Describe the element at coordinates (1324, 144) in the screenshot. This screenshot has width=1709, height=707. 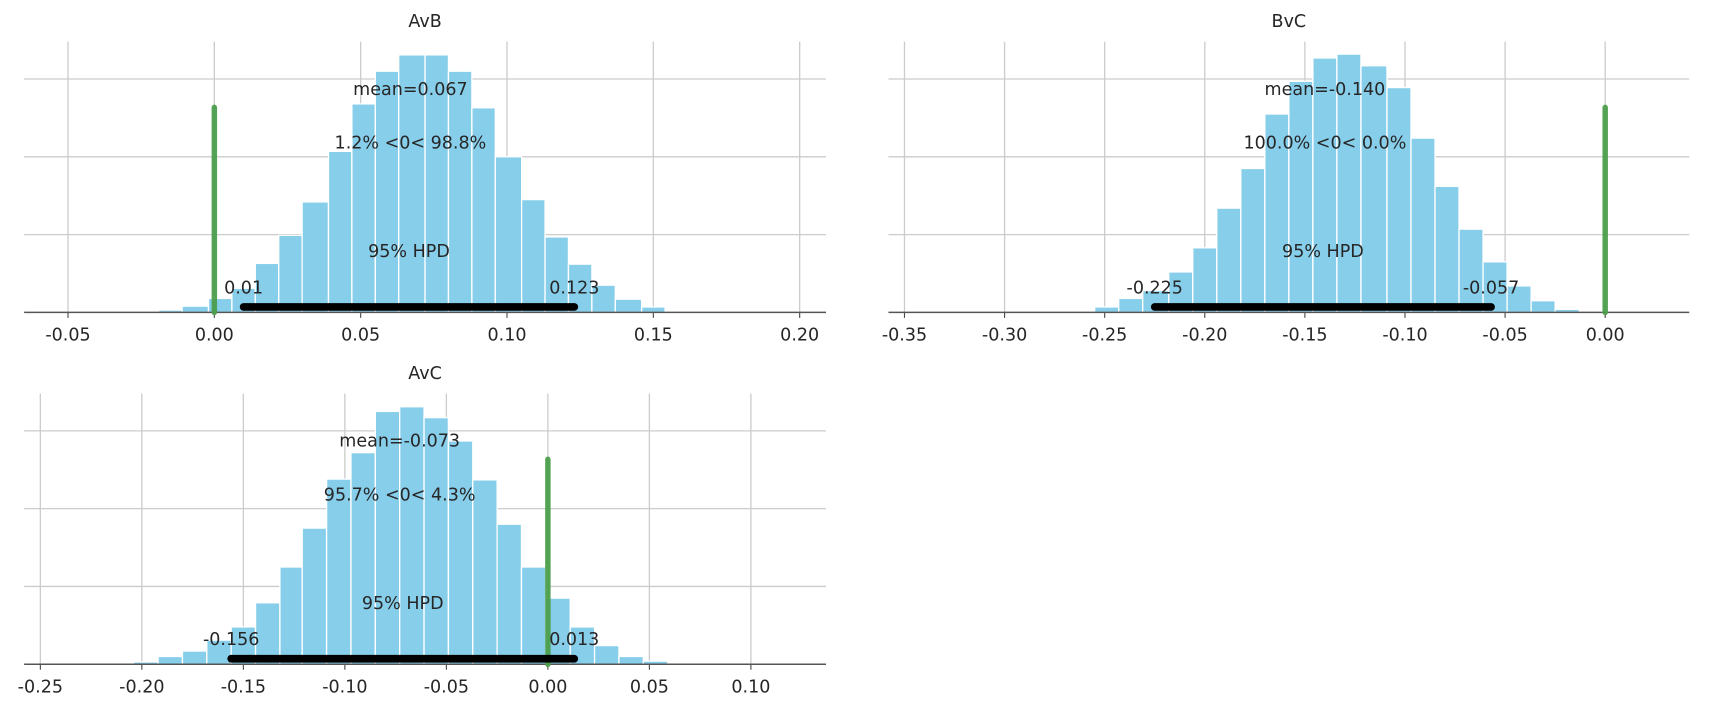
I see `reference-label: 100.0% <0< 0.0%` at that location.